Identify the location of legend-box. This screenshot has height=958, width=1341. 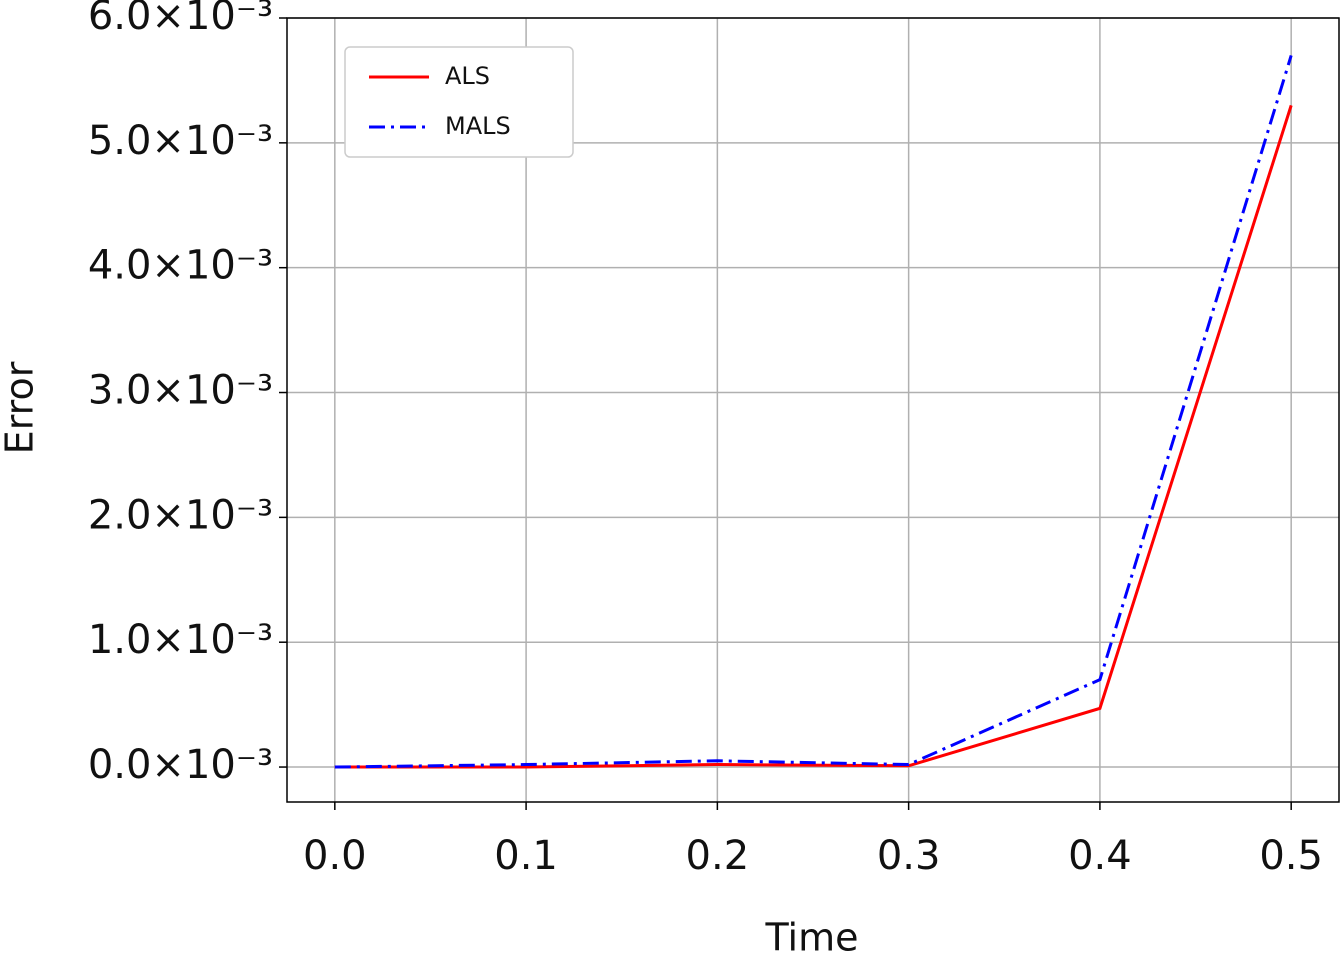
(459, 102).